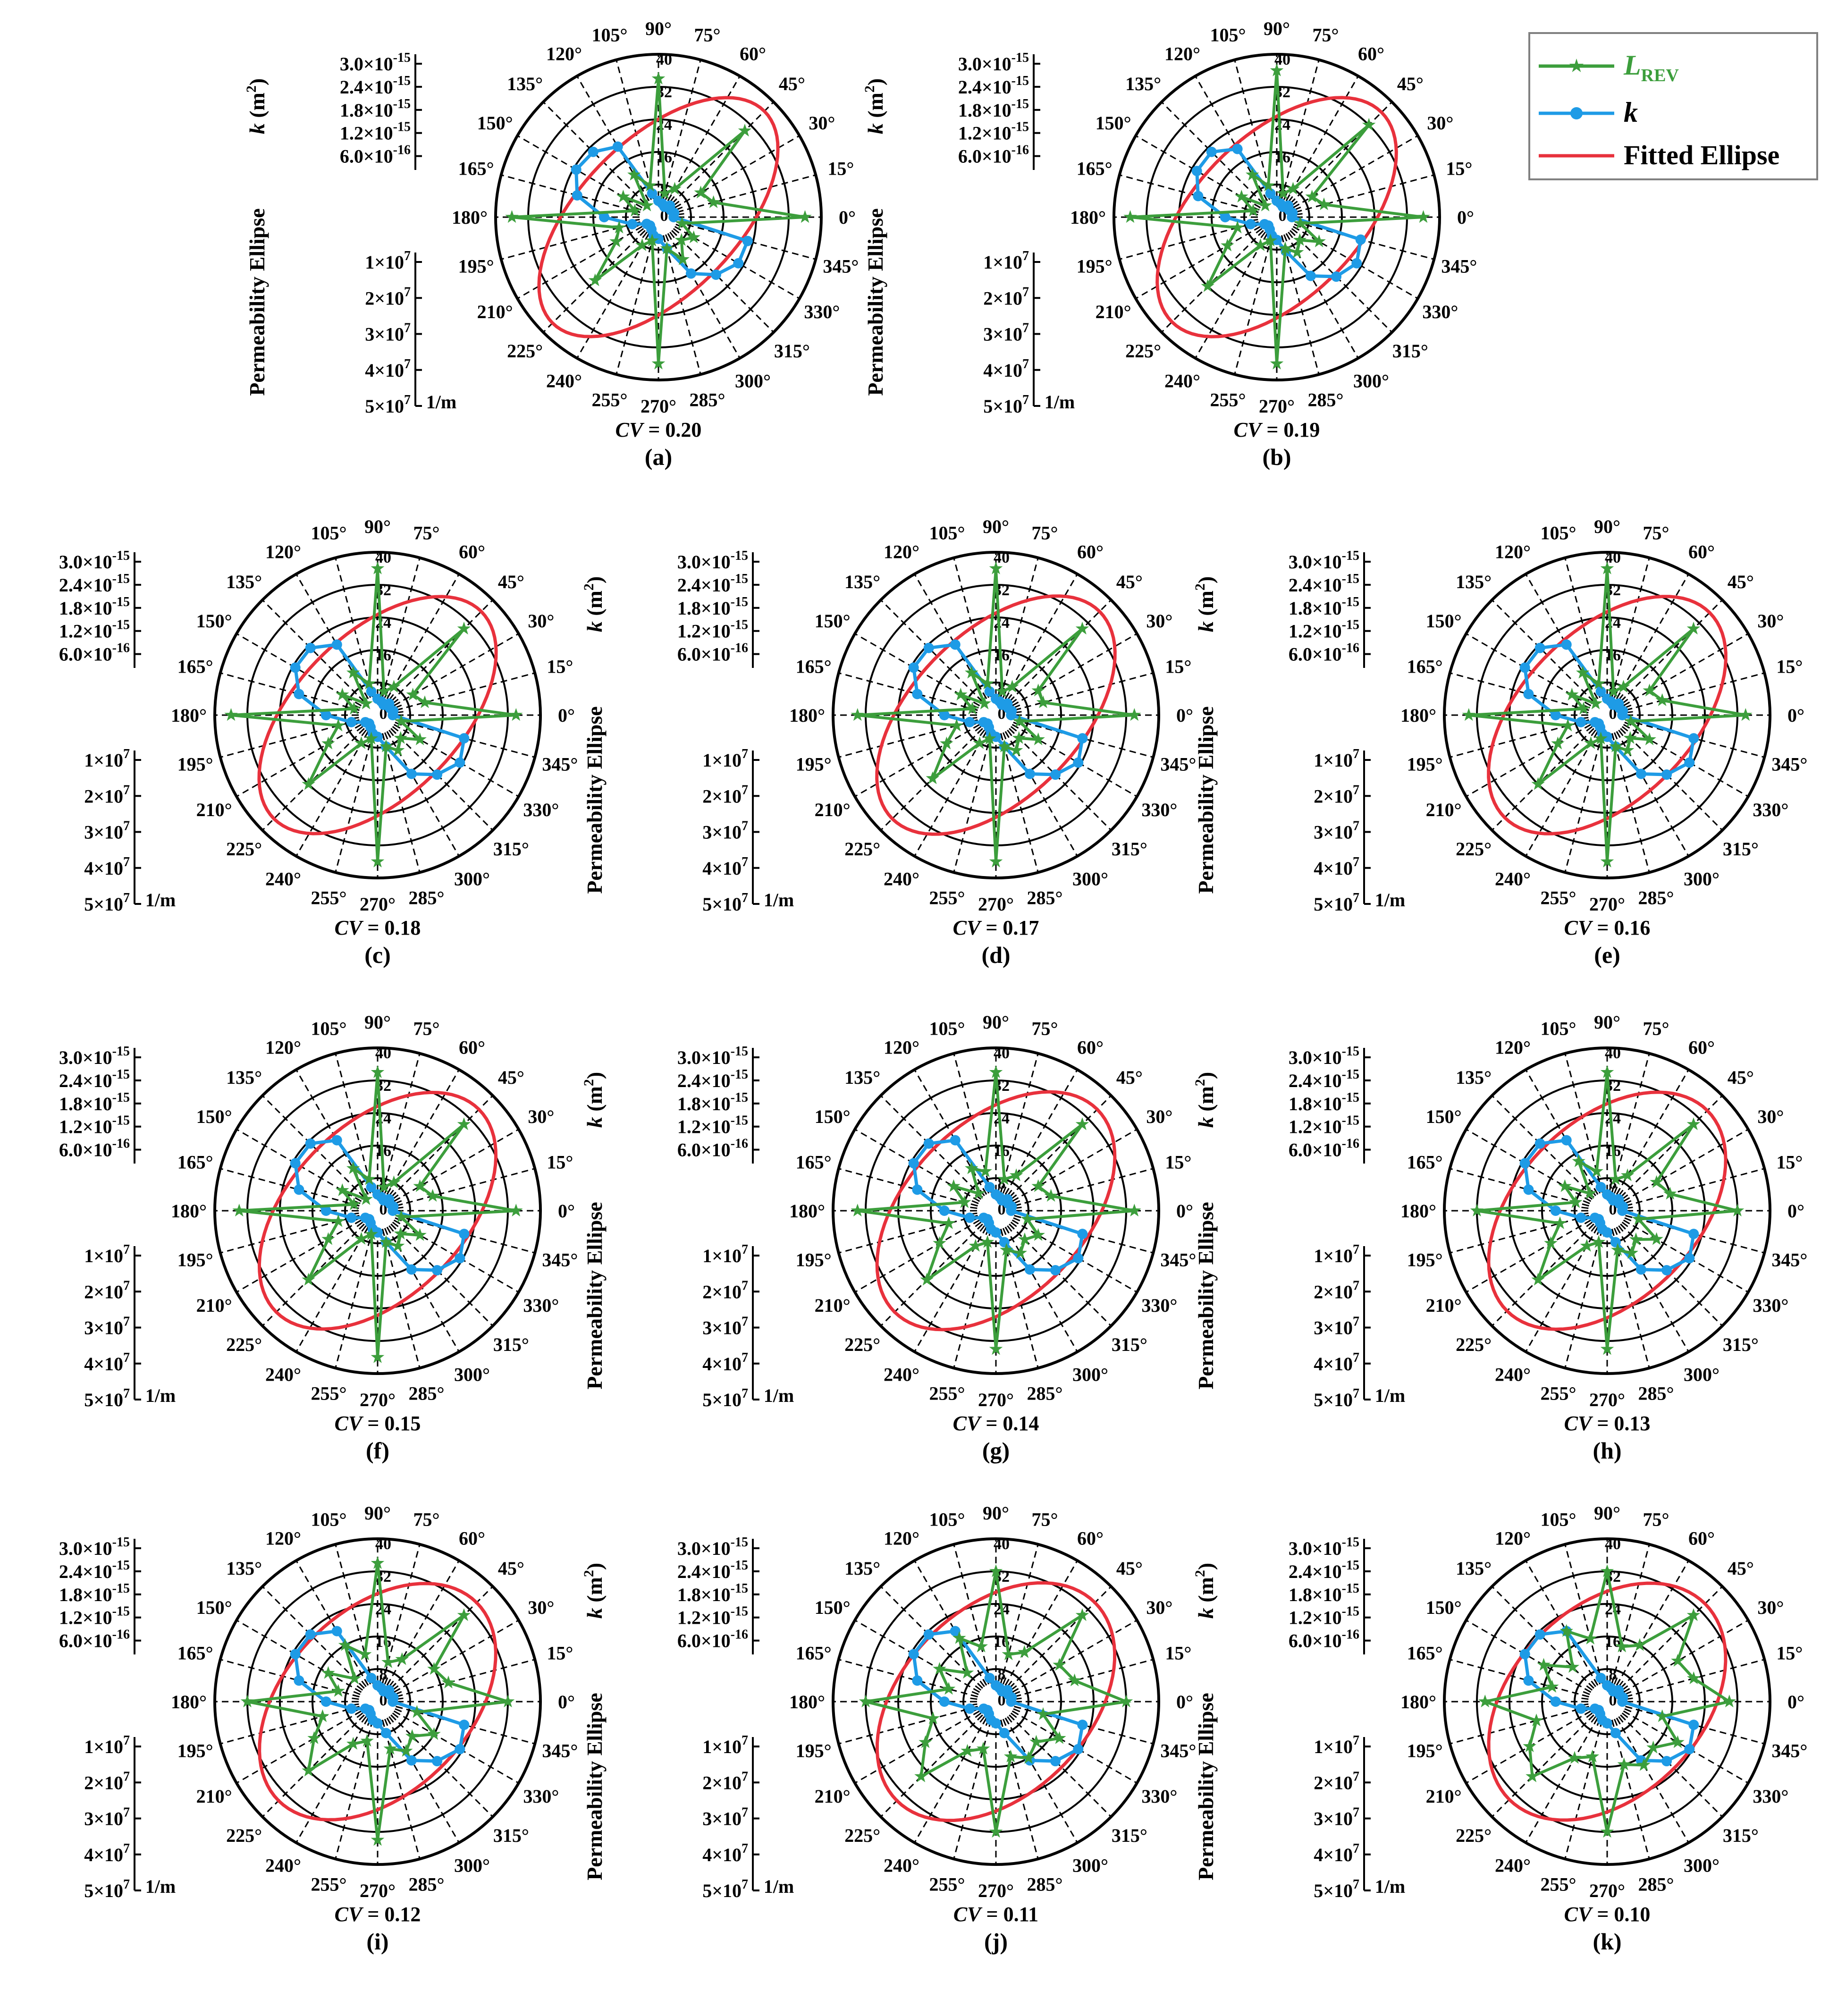 The height and width of the screenshot is (2016, 1846). What do you see at coordinates (1333, 1891) in the screenshot?
I see `pe-tick-mantissa: 5×10` at bounding box center [1333, 1891].